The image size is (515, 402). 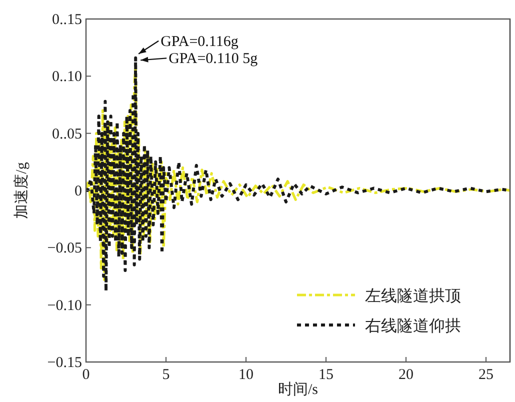 I want to click on x-tick-label: 15, so click(x=326, y=375).